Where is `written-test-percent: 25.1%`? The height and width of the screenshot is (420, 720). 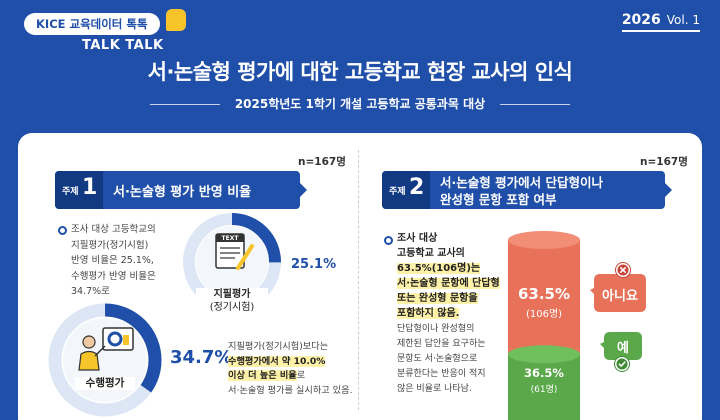 written-test-percent: 25.1% is located at coordinates (314, 264).